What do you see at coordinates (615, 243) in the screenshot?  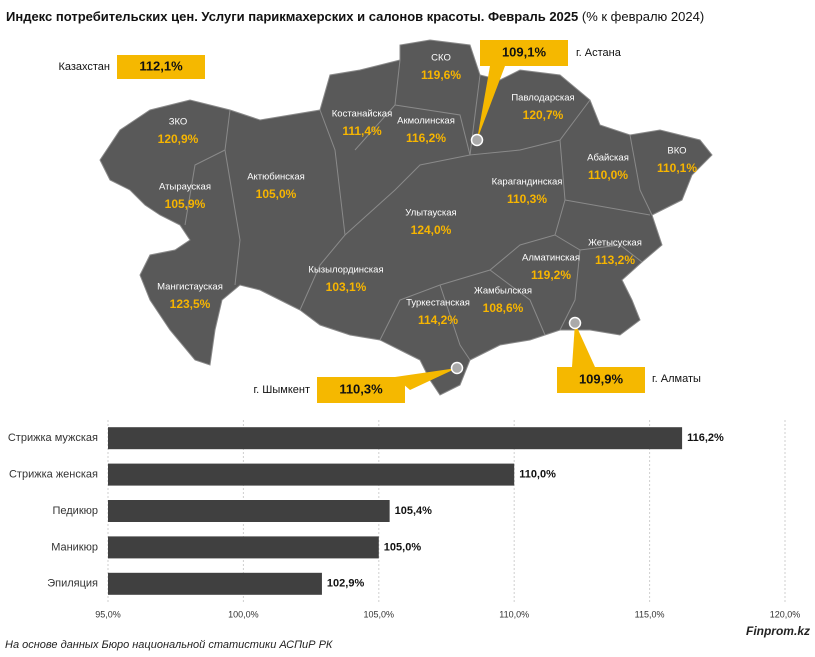 I see `region-name: Жетысуская` at bounding box center [615, 243].